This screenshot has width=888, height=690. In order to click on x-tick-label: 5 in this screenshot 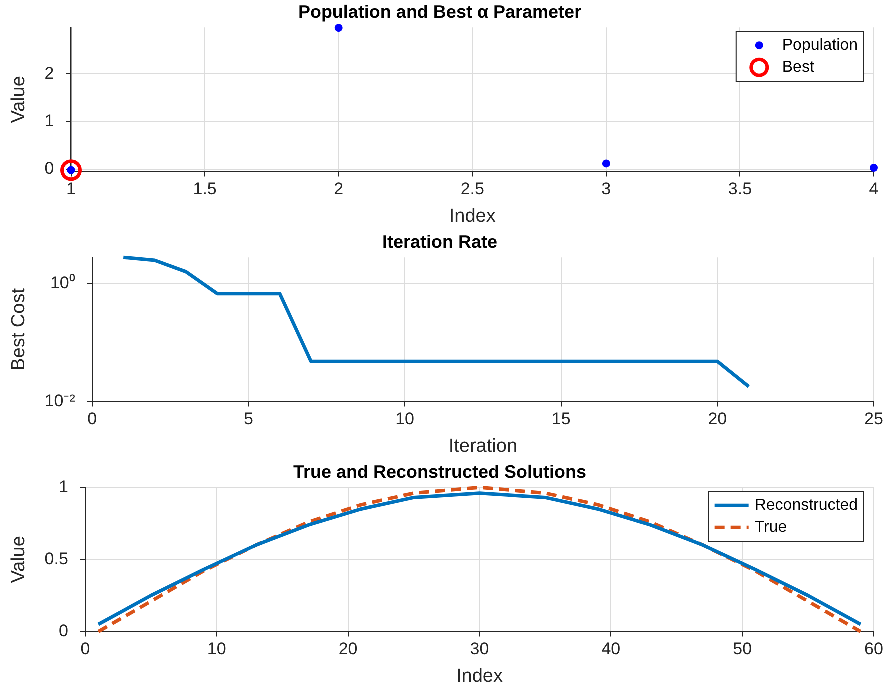, I will do `click(249, 419)`.